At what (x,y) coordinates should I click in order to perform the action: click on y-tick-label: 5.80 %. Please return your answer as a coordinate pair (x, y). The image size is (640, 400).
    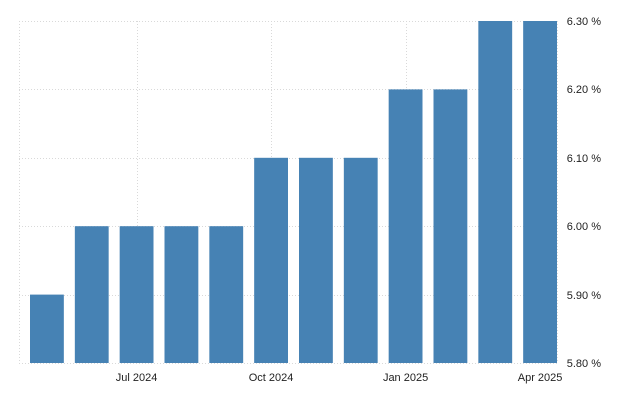
    Looking at the image, I should click on (584, 364).